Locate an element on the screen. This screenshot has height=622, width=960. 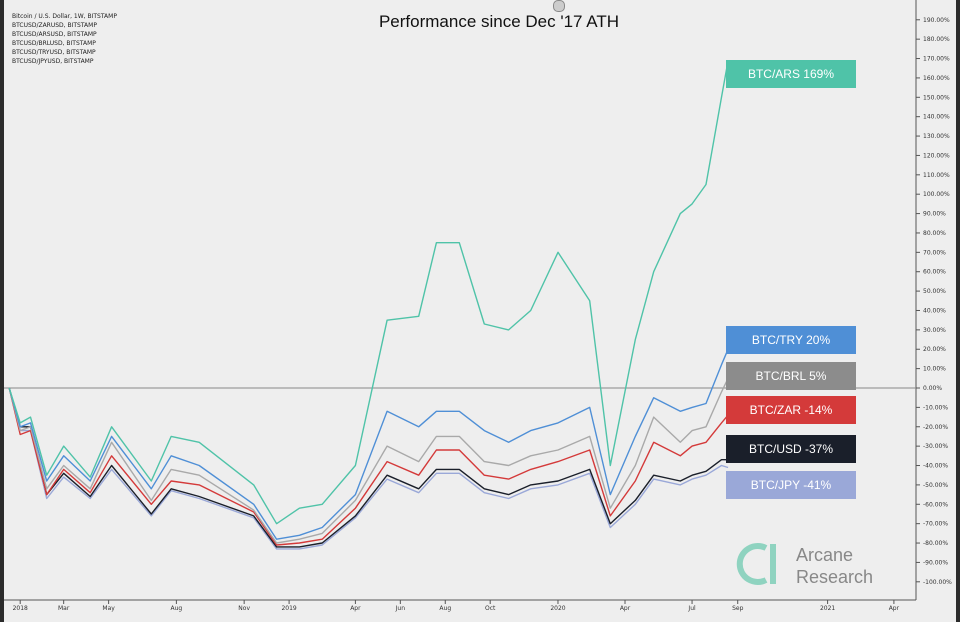
badge-btc-jpy: BTC/JPY -41% is located at coordinates (791, 485).